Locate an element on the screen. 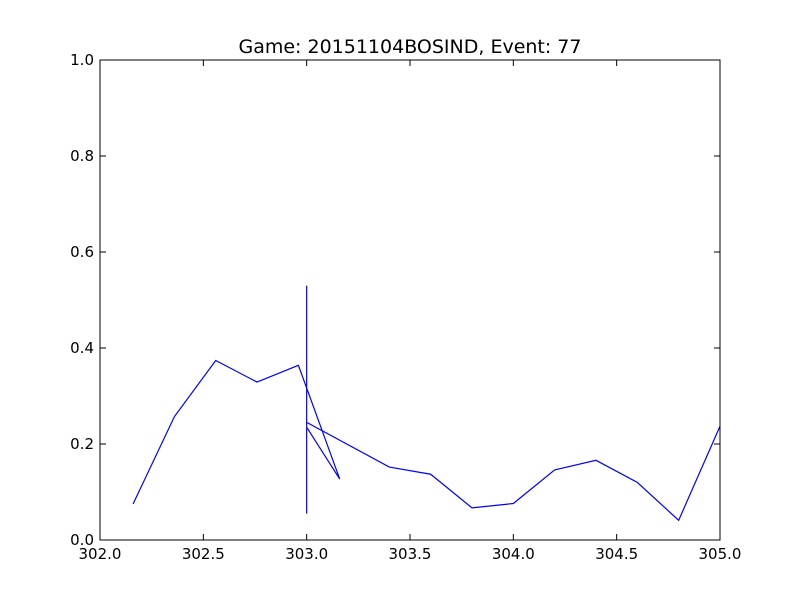 Image resolution: width=800 pixels, height=600 pixels. x-tick-label: 305.0 is located at coordinates (720, 554).